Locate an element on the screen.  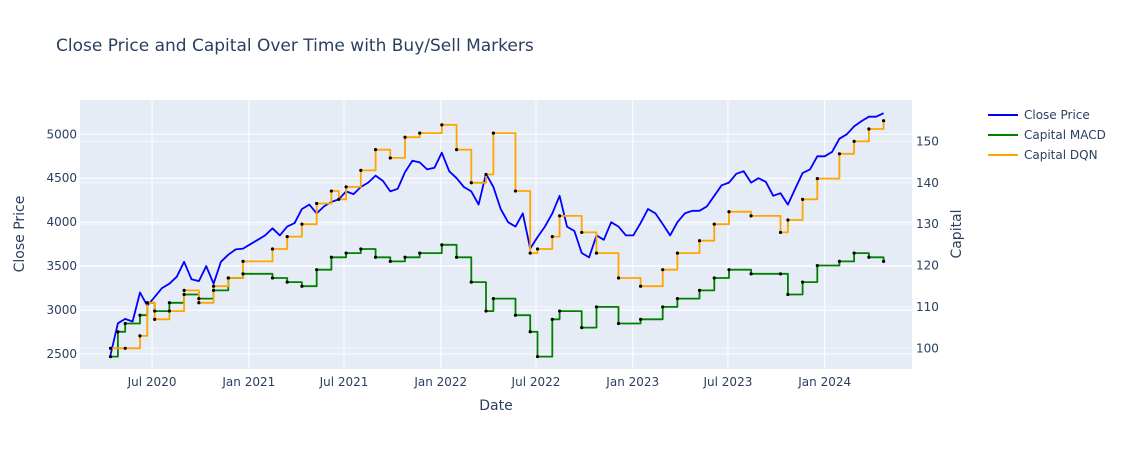
y2-tick-label: 110 is located at coordinates (927, 307).